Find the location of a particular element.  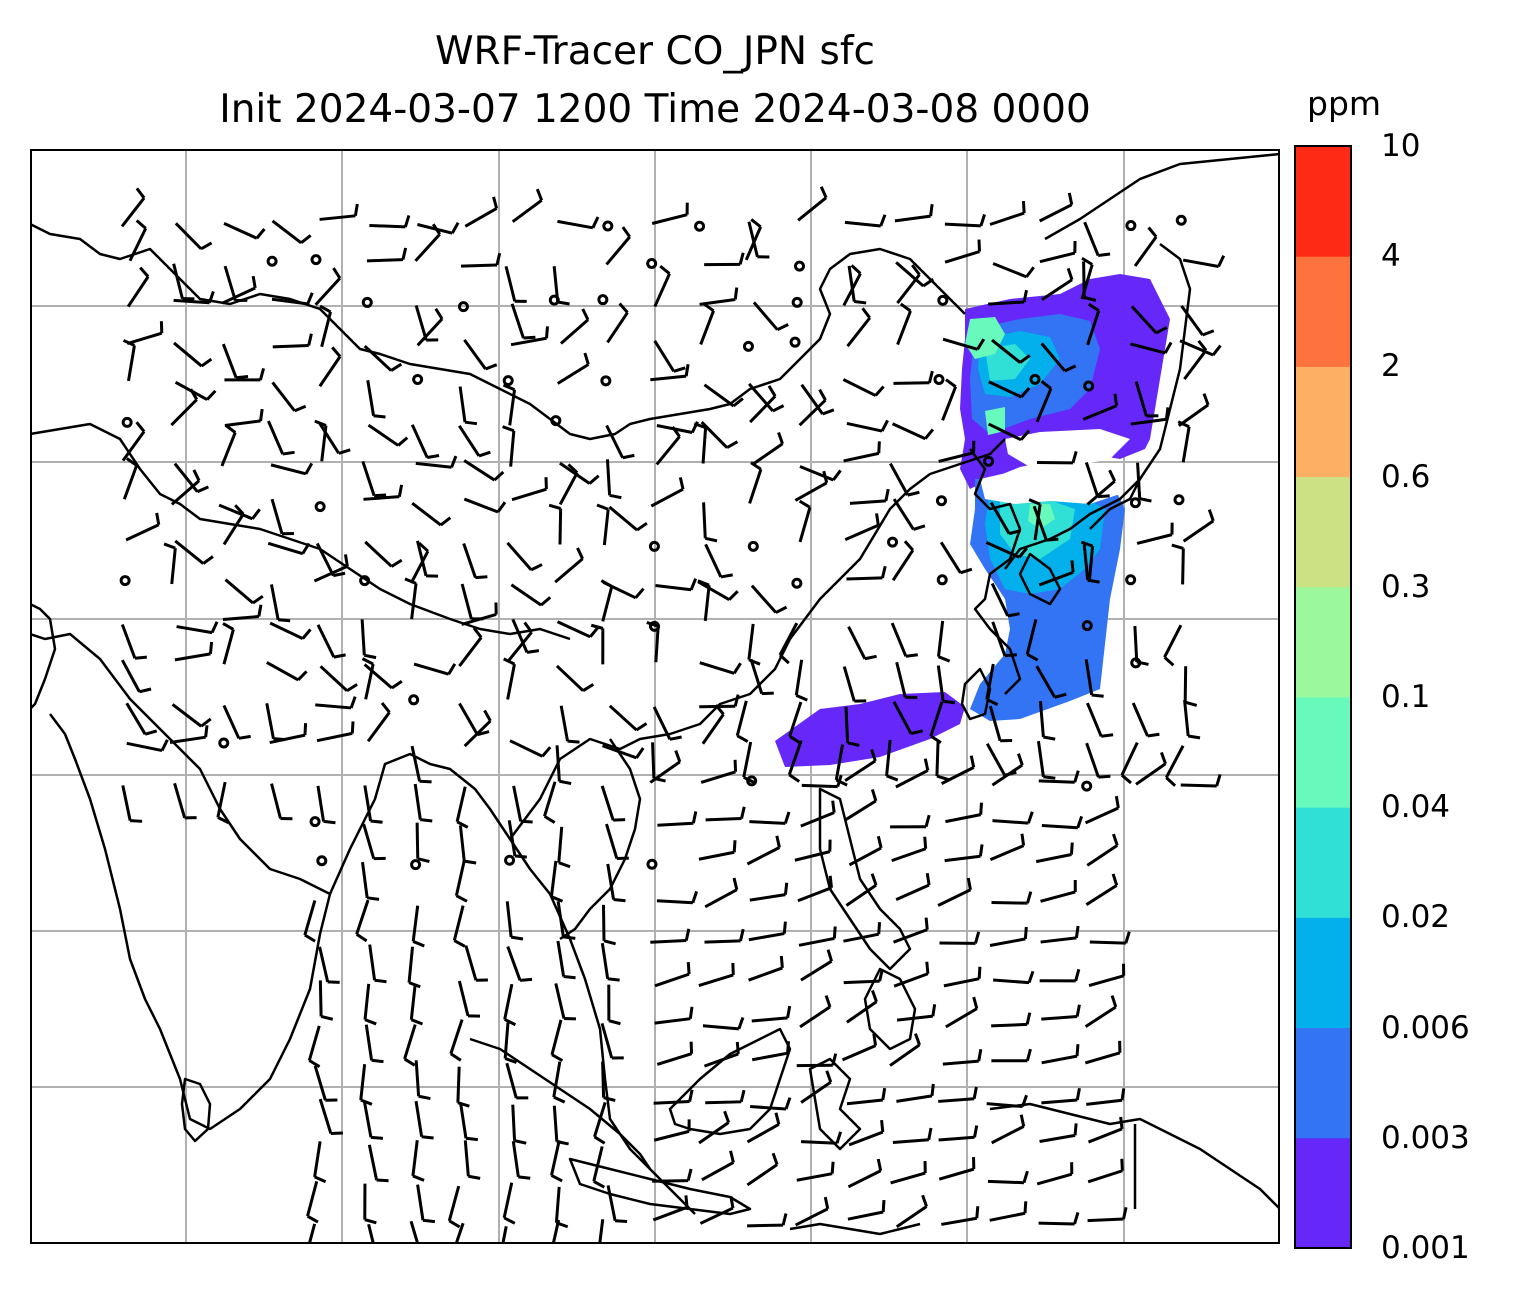

chart-title-line1: WRF-Tracer CO_JPN sfc is located at coordinates (655, 51).